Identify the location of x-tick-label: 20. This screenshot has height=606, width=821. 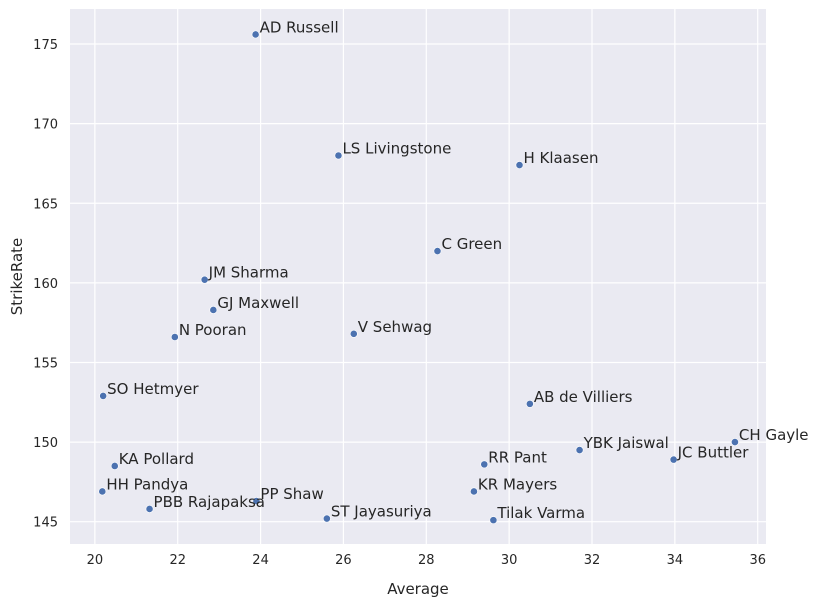
(95, 560).